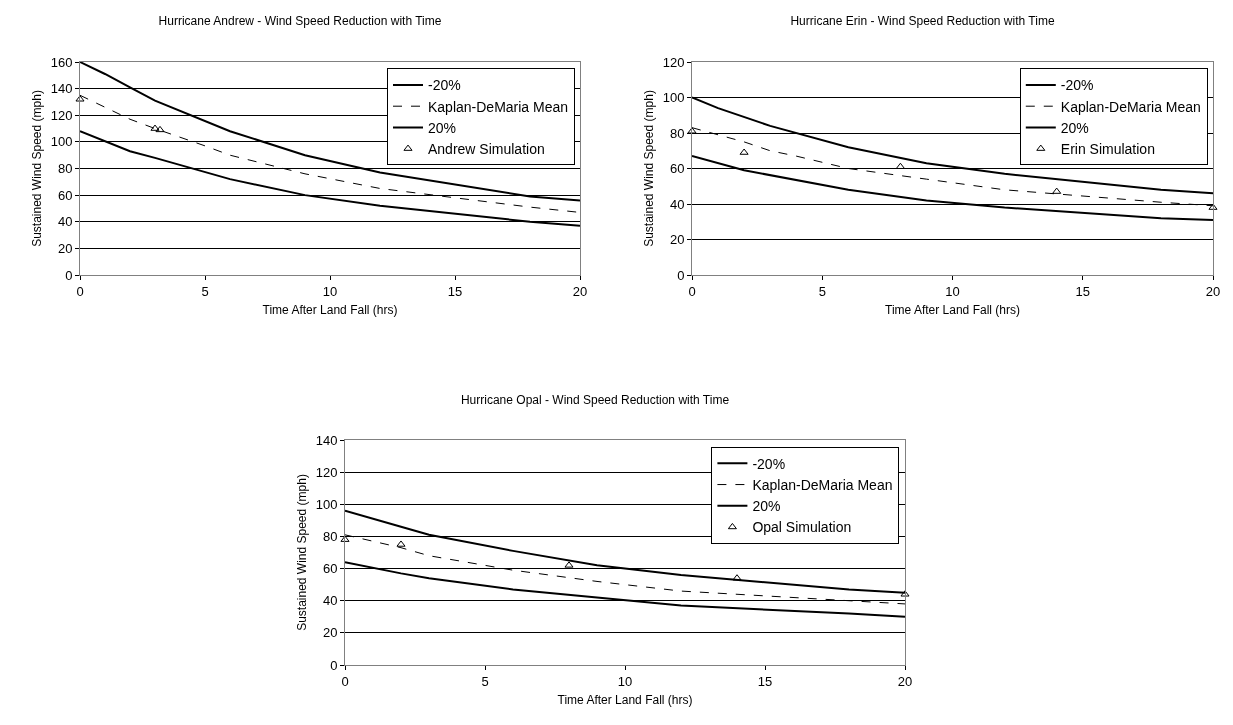 The image size is (1233, 725). Describe the element at coordinates (1107, 149) in the screenshot. I see `legend-label: Erin Simulation` at that location.